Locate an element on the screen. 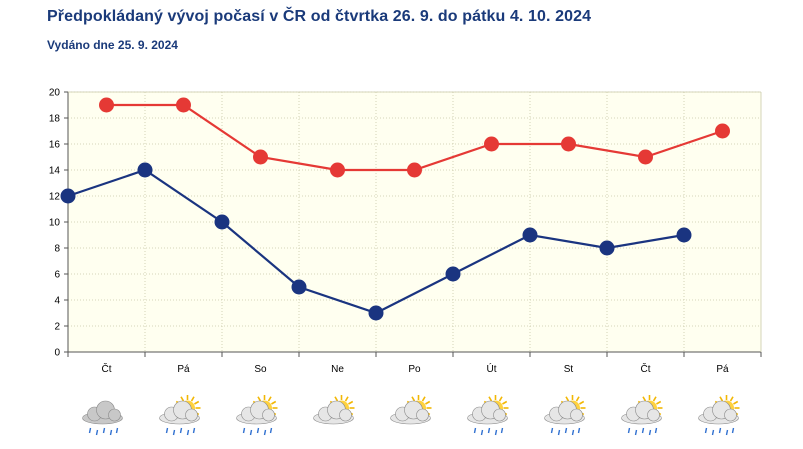 This screenshot has width=803, height=449. y-tick-label: 0 is located at coordinates (57, 353).